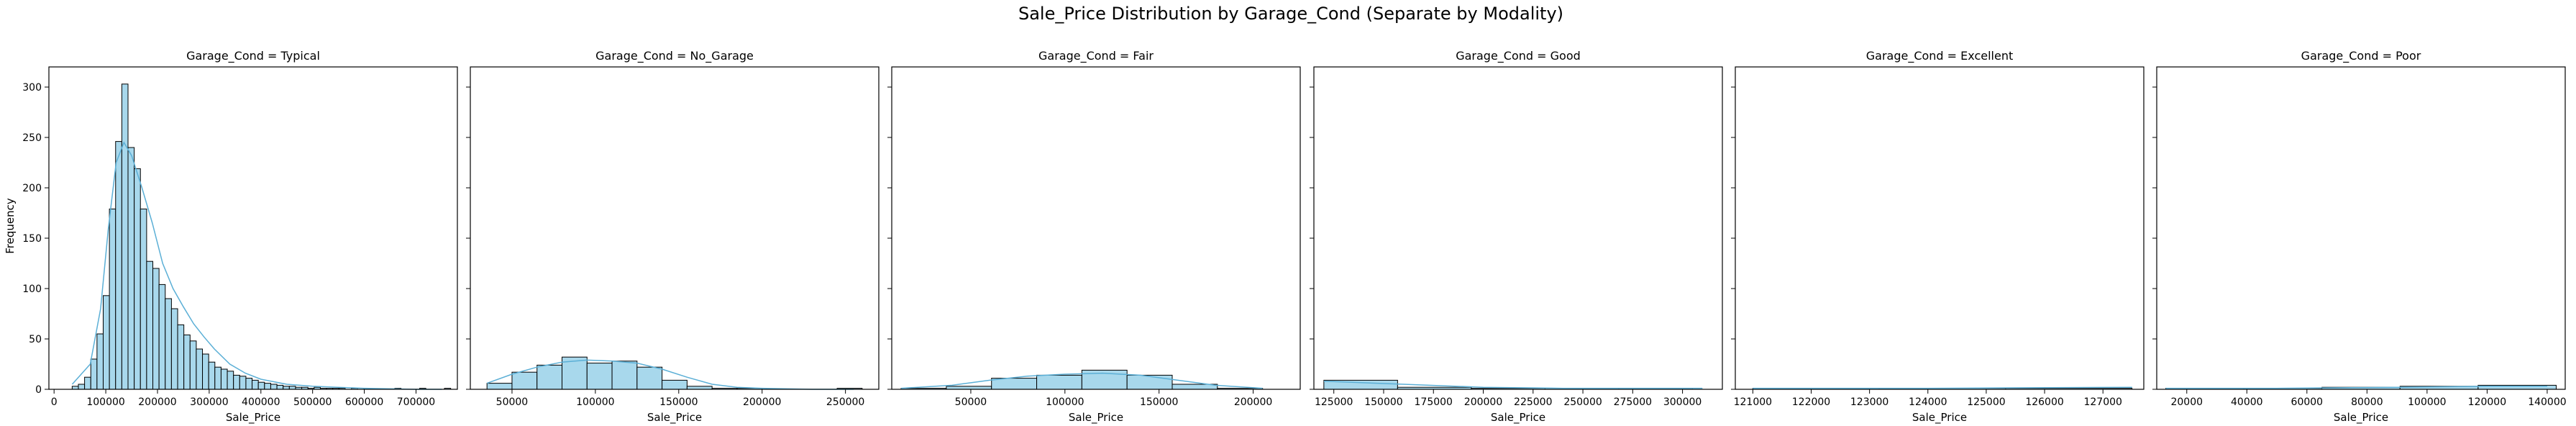 This screenshot has width=2576, height=426. Describe the element at coordinates (1334, 402) in the screenshot. I see `x-tick-label: 125000` at that location.